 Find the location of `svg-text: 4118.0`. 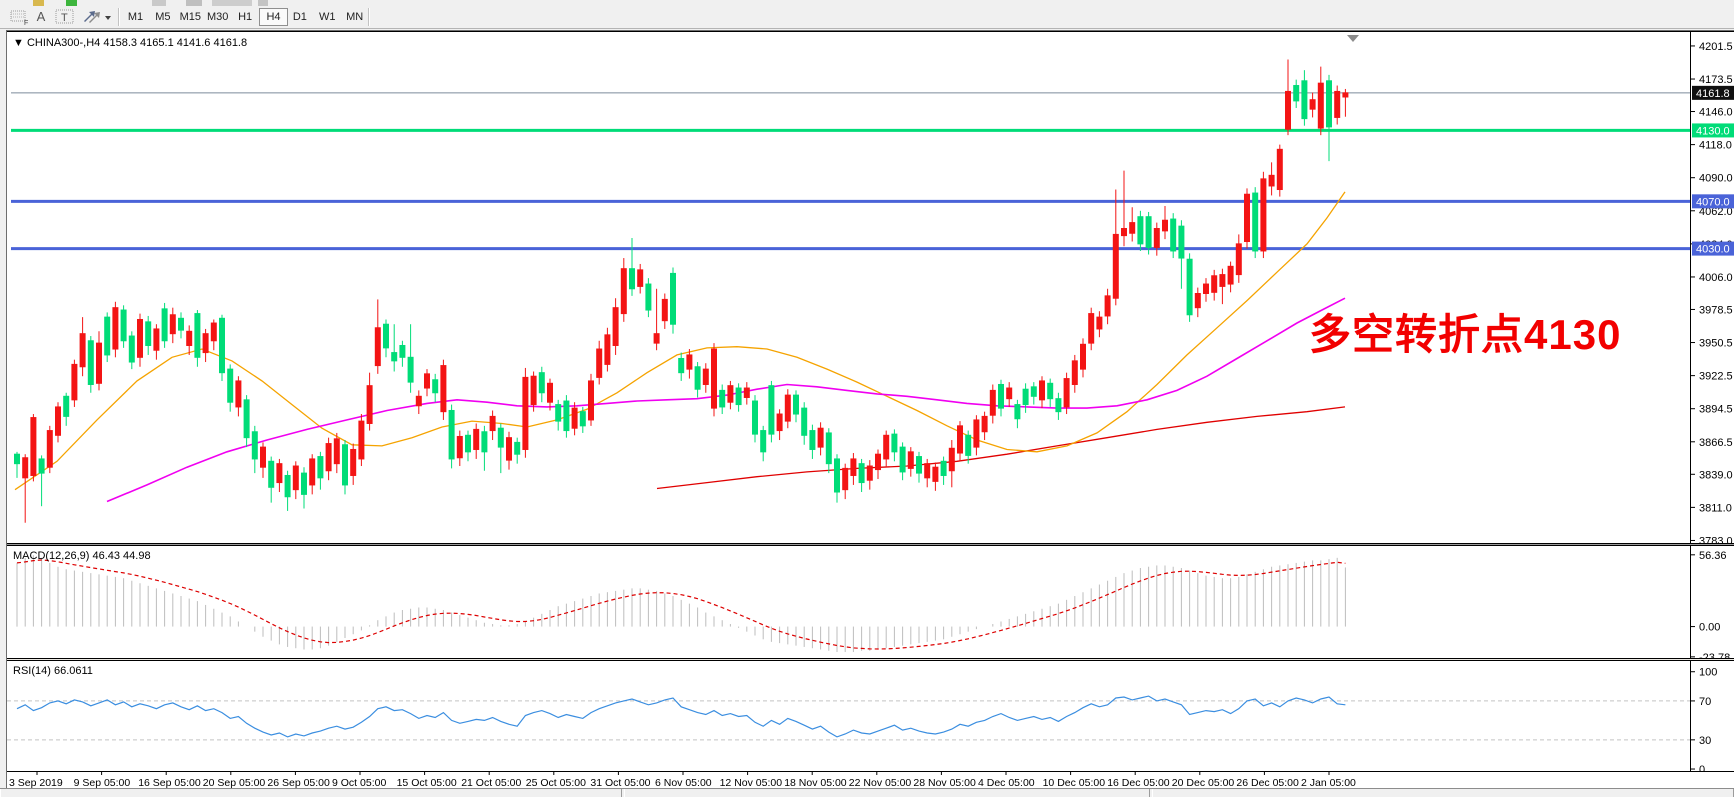

svg-text: 4118.0 is located at coordinates (1715, 146).